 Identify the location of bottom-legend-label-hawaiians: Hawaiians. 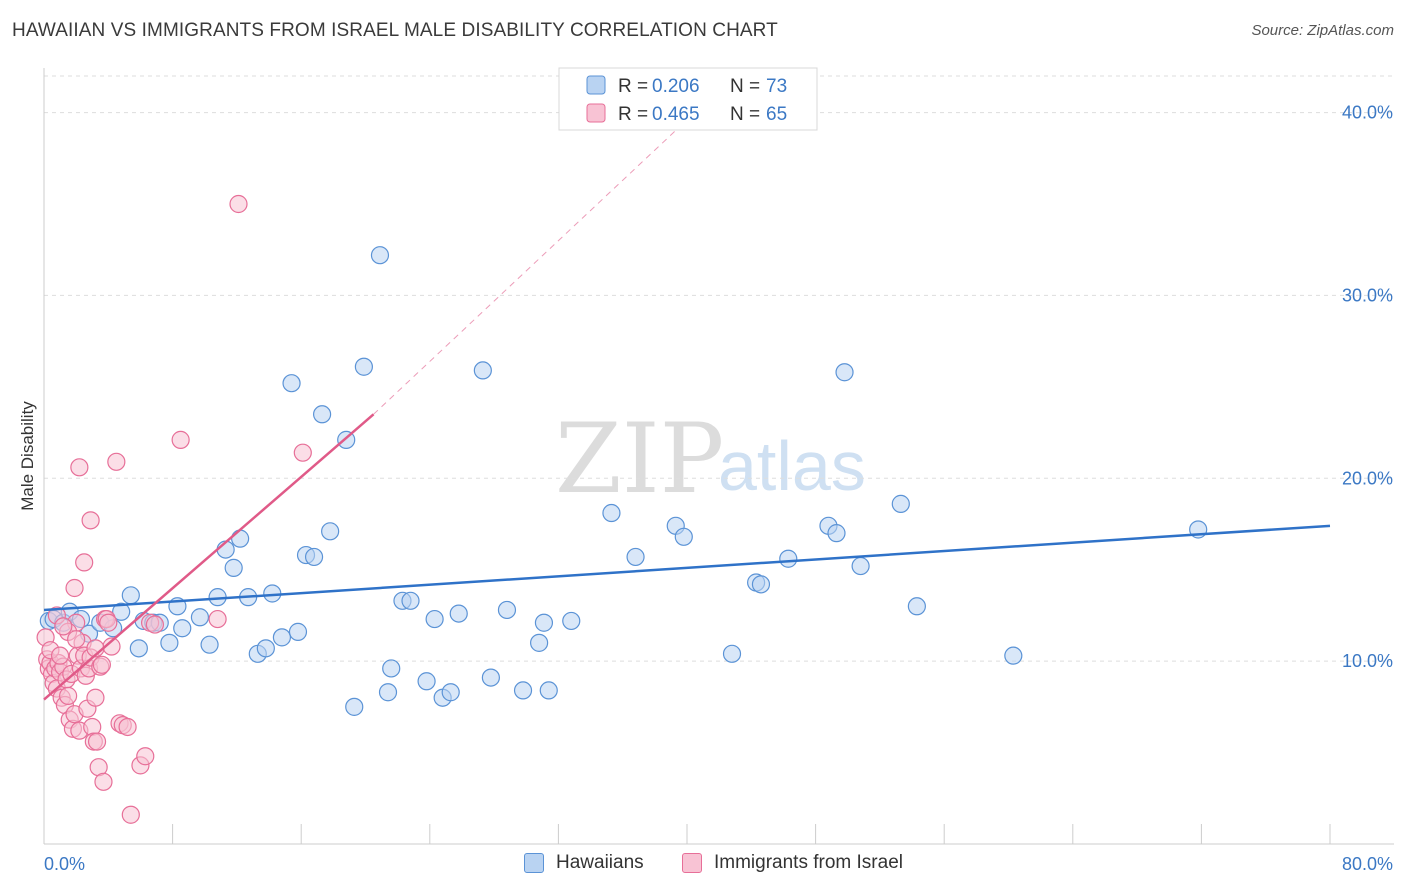
(600, 862).